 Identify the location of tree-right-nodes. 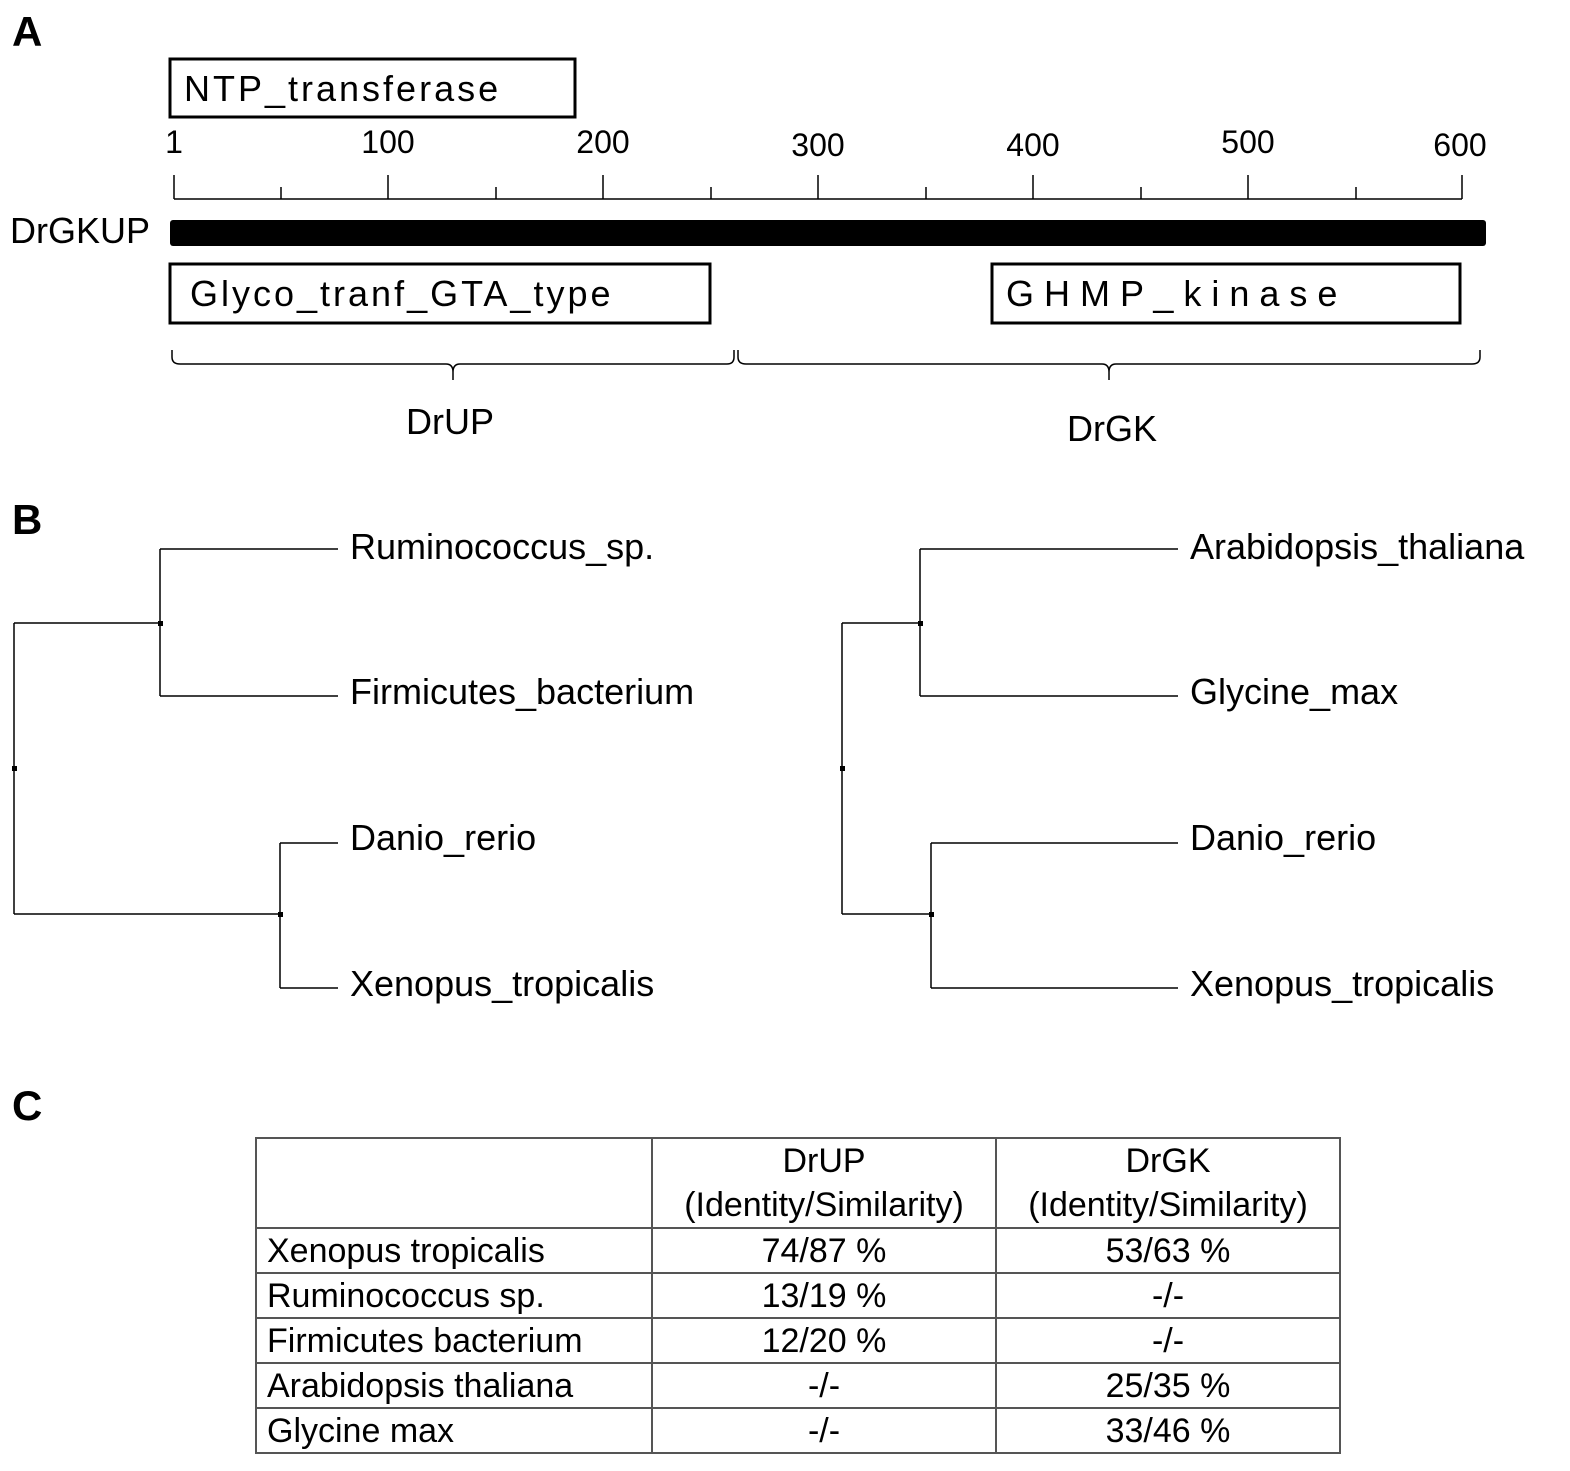
(887, 769).